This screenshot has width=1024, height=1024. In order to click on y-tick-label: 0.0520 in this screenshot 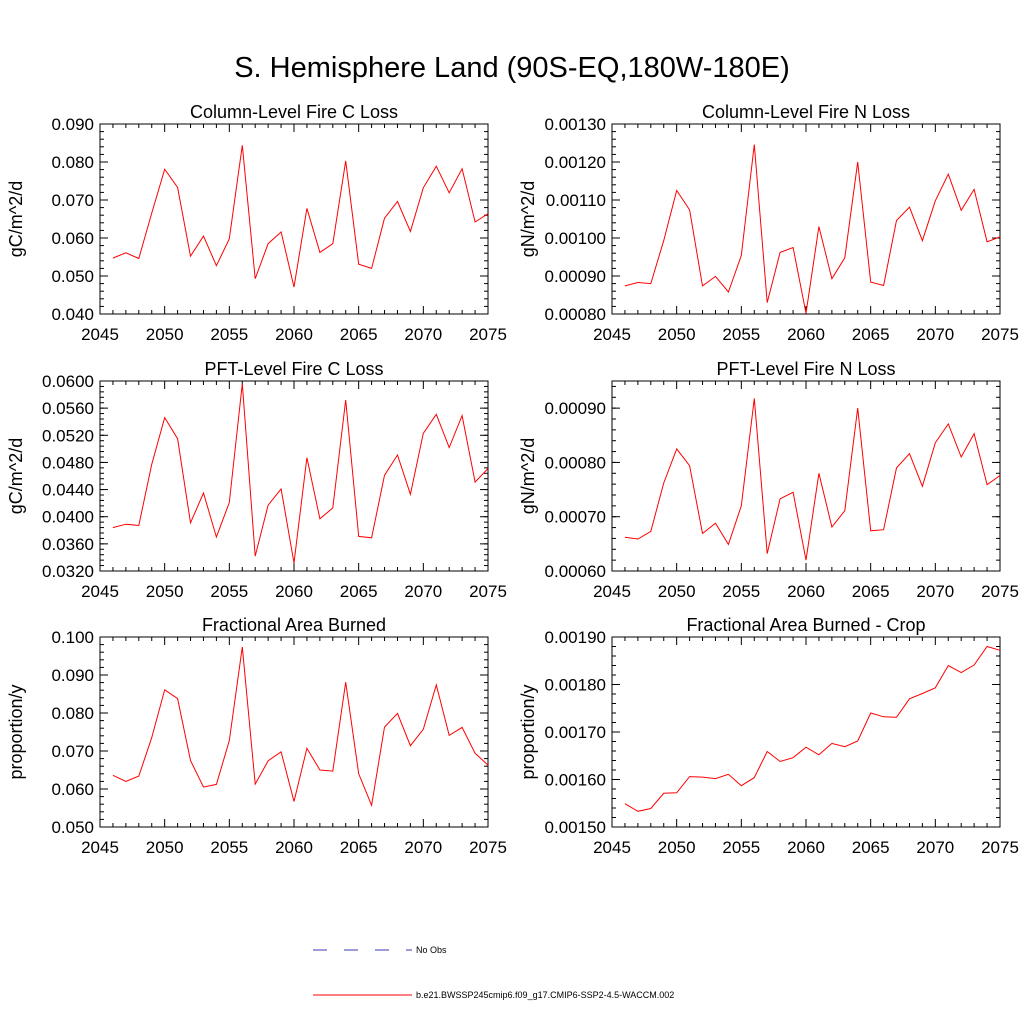, I will do `click(68, 435)`.